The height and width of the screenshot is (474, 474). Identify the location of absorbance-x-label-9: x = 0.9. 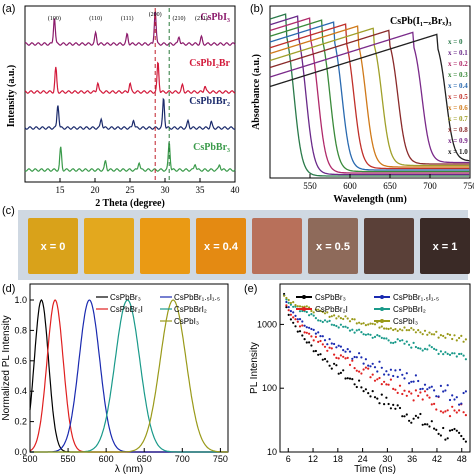
(458, 141).